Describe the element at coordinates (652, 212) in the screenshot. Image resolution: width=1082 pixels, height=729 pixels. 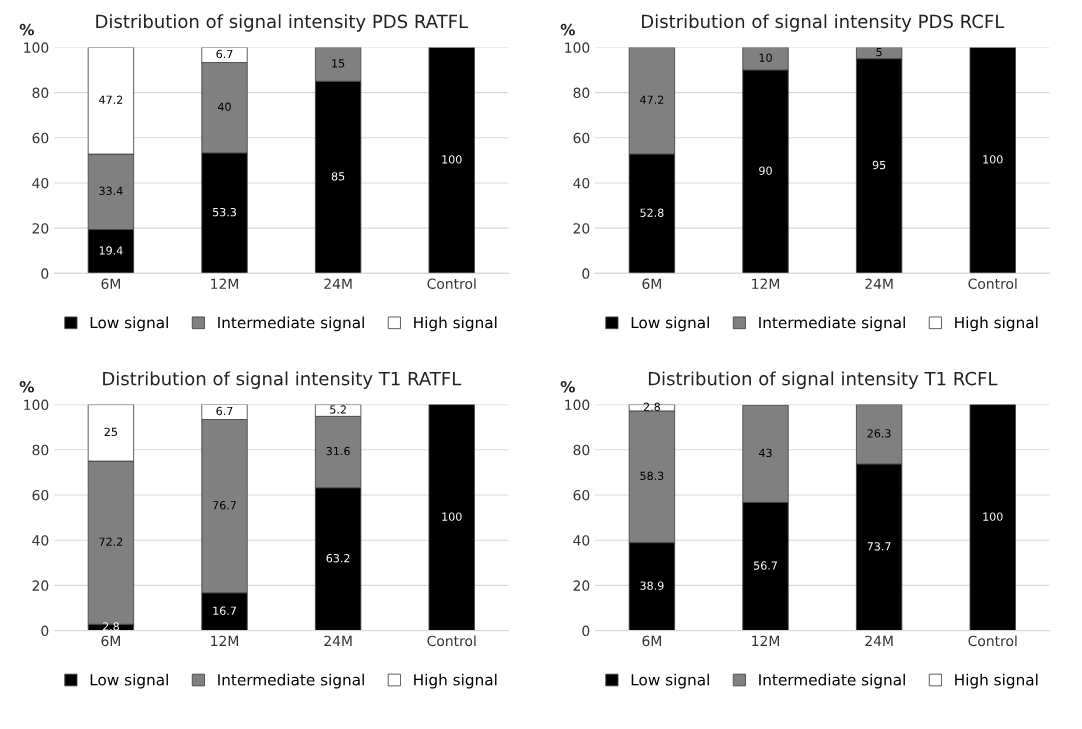
I see `data-label: 52.8` at that location.